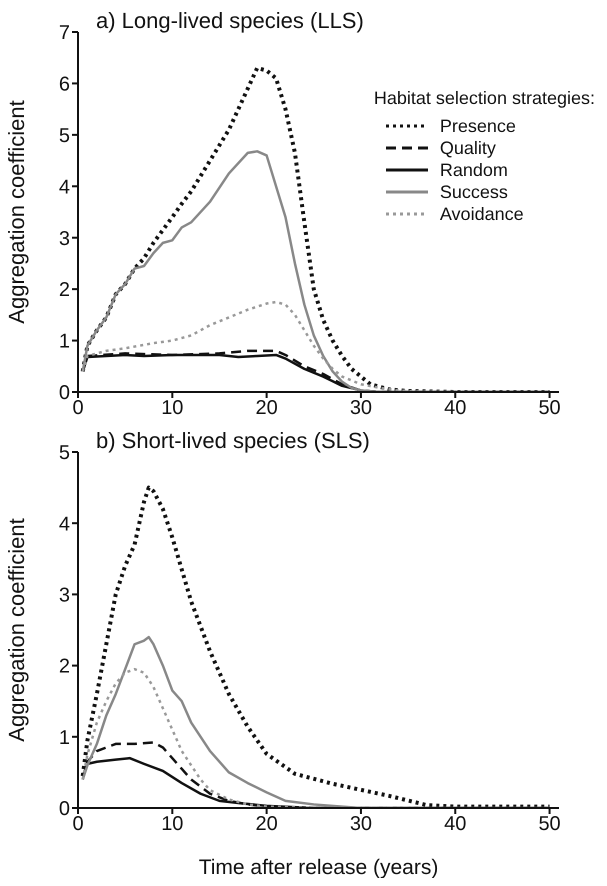 The width and height of the screenshot is (607, 886). I want to click on chart-title: b) Short-lived species (SLS), so click(233, 441).